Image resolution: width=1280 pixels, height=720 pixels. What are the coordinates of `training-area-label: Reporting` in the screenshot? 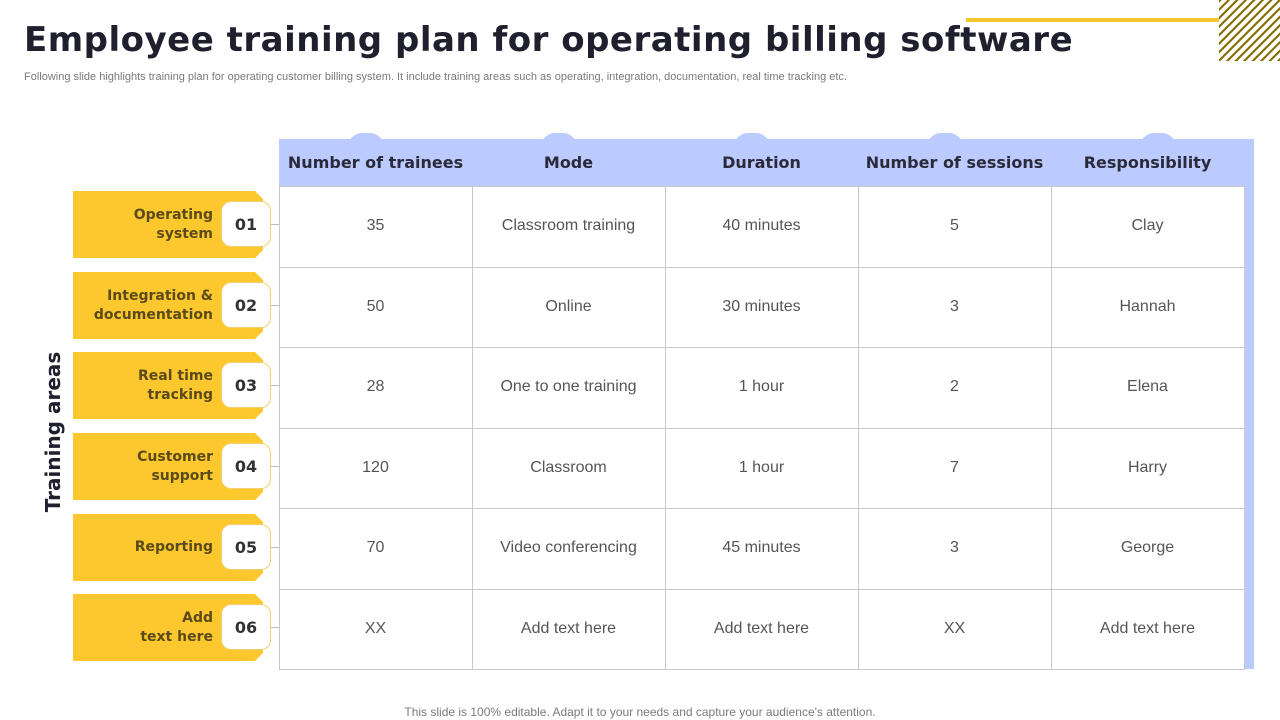 It's located at (173, 547).